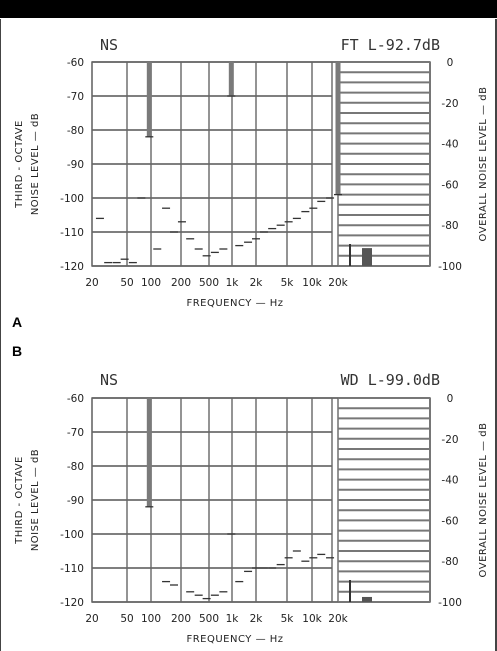 This screenshot has height=651, width=497. I want to click on panel-letter: B, so click(17, 351).